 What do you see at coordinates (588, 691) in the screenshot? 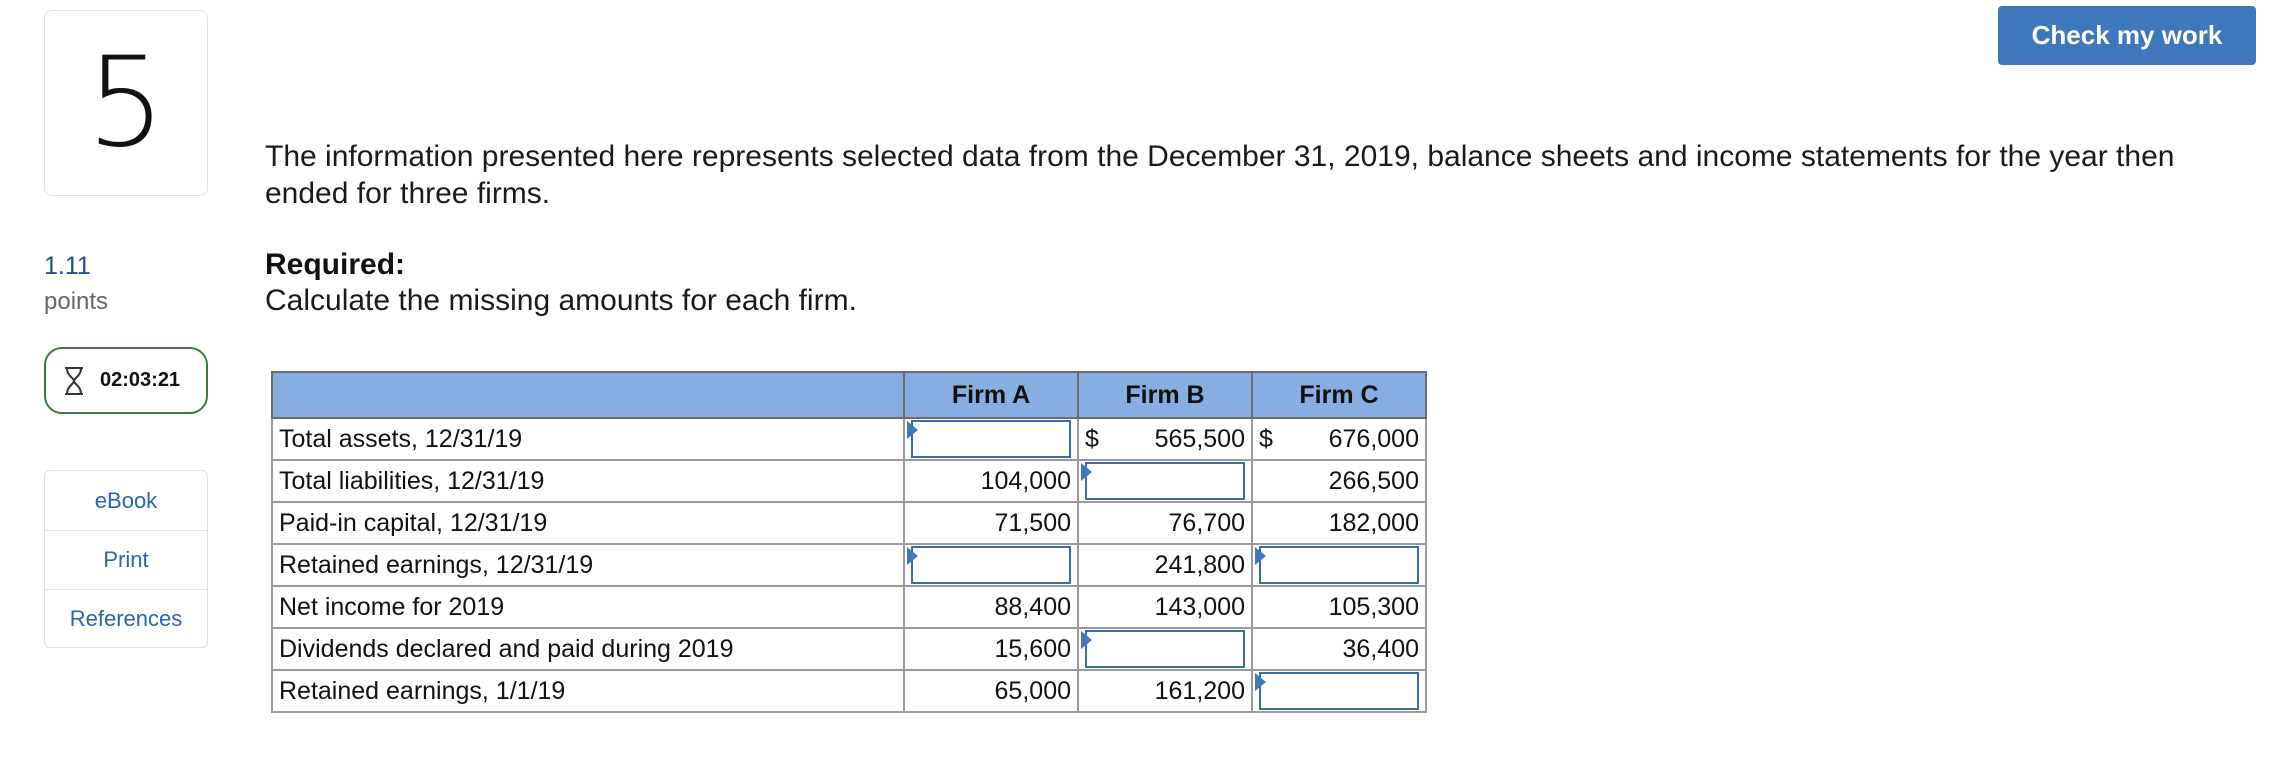
I see `row-label: Retained earnings, 1/1/19` at bounding box center [588, 691].